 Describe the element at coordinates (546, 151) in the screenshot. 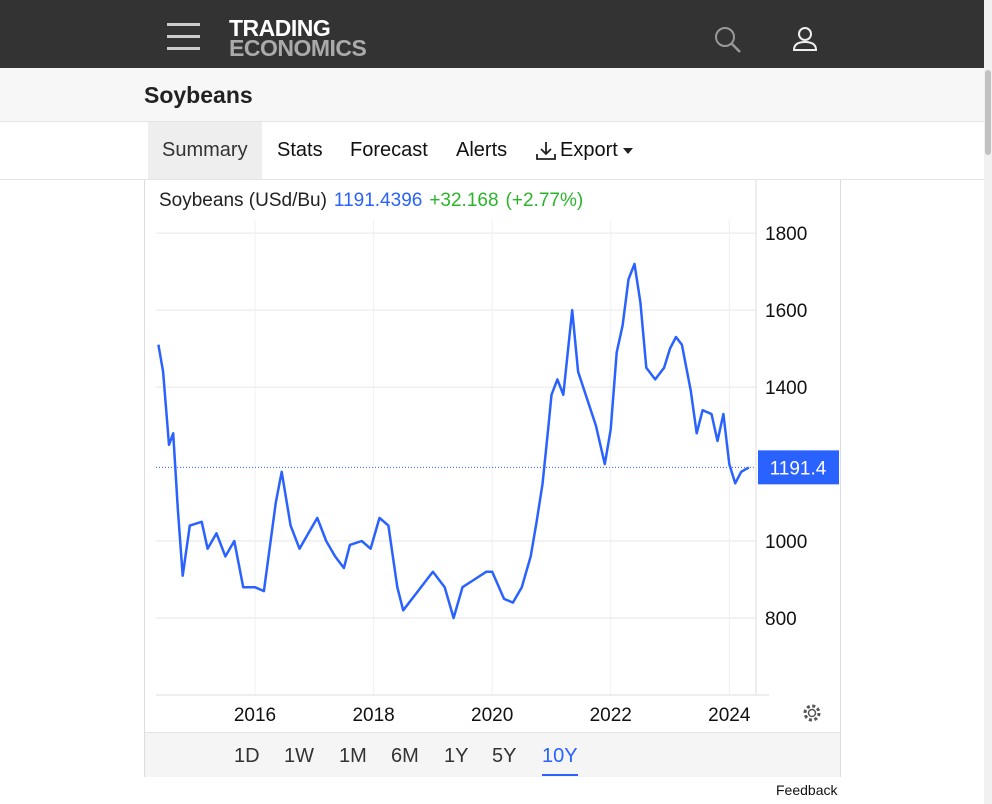

I see `download-icon` at that location.